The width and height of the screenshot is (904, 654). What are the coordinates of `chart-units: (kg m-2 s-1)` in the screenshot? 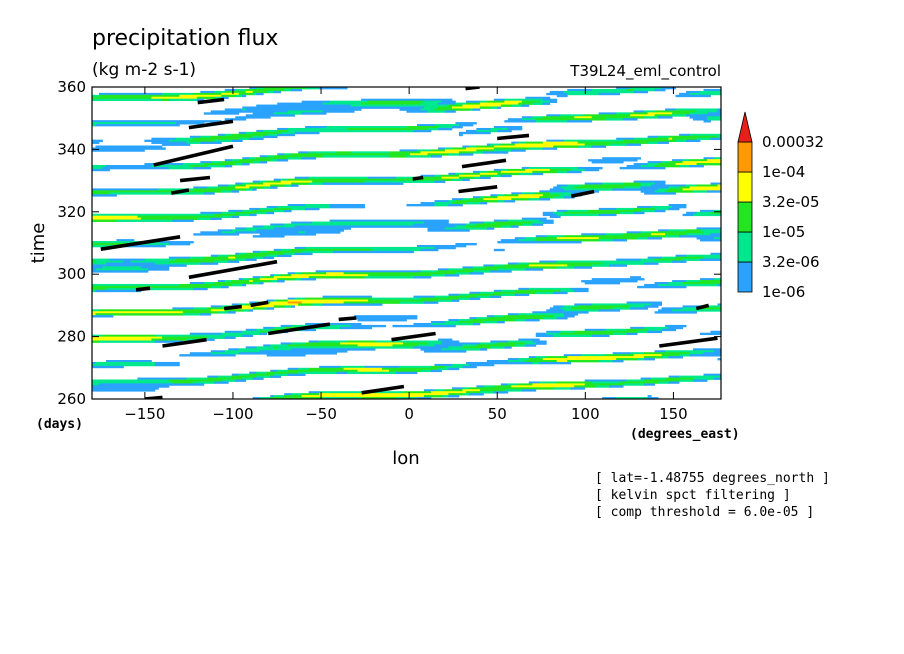 It's located at (144, 70).